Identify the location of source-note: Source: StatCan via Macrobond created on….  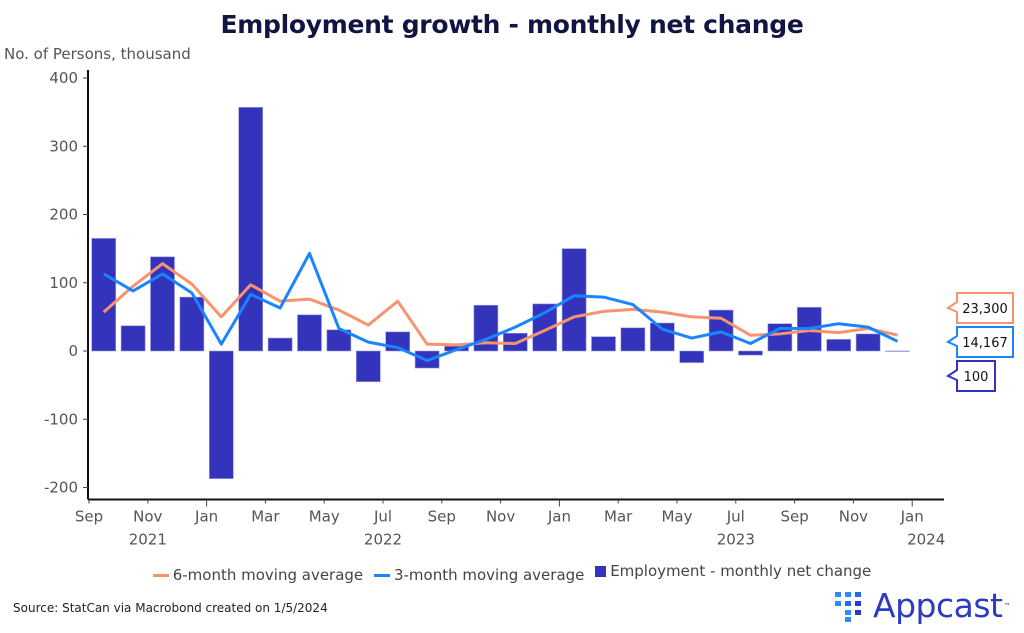
(170, 608).